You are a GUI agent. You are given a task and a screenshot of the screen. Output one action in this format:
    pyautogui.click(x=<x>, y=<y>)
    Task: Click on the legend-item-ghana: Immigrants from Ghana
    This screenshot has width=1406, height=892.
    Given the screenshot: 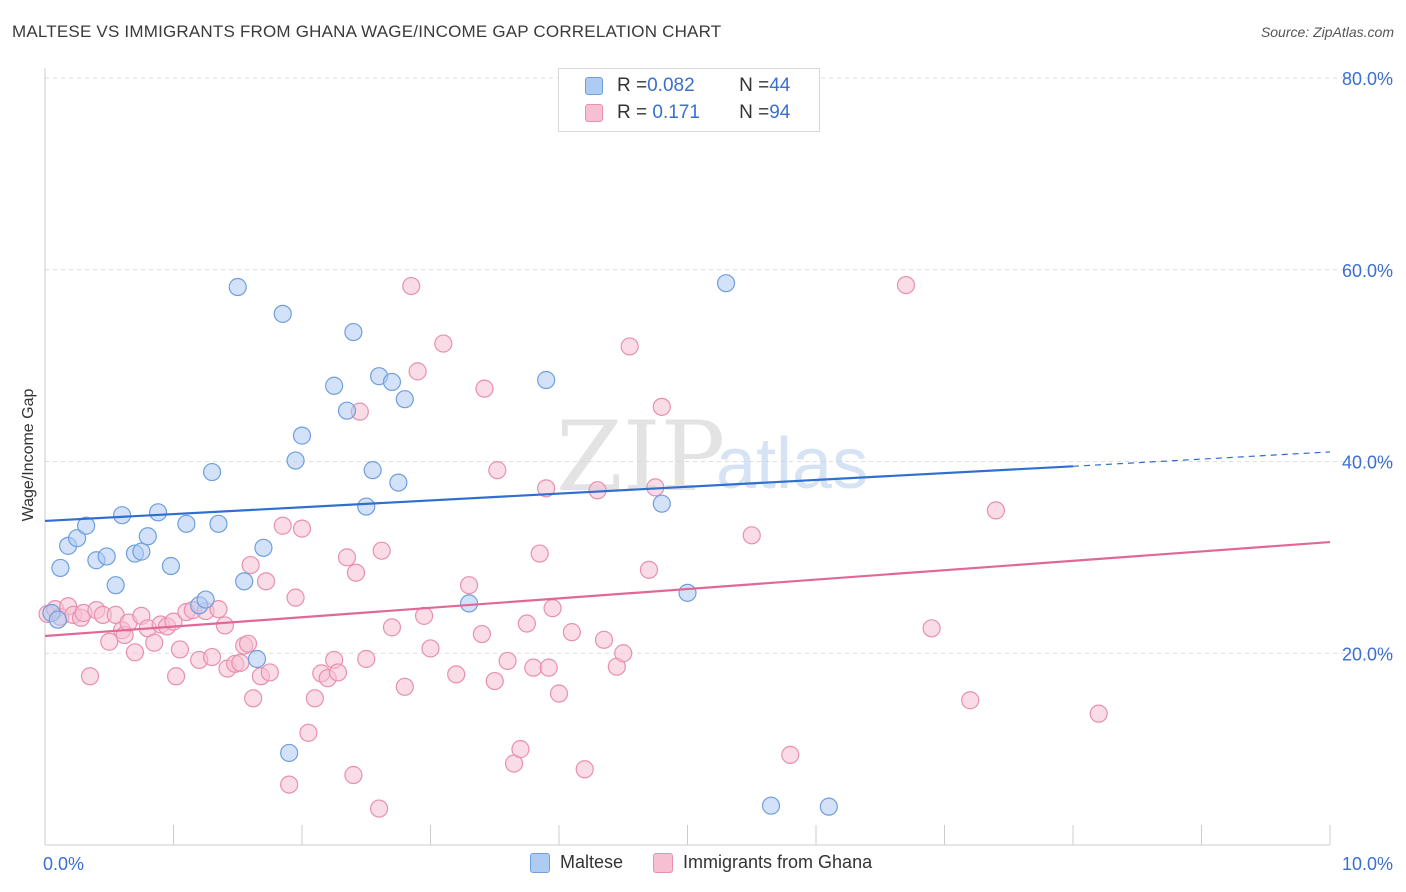 What is the action you would take?
    pyautogui.click(x=762, y=862)
    